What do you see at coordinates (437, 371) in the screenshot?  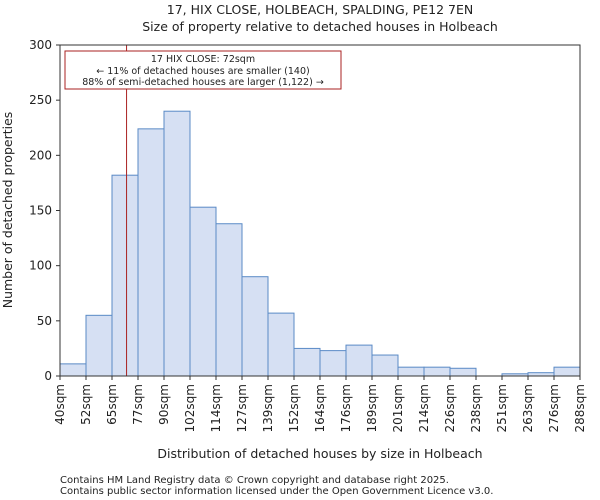 I see `bar-214sqm` at bounding box center [437, 371].